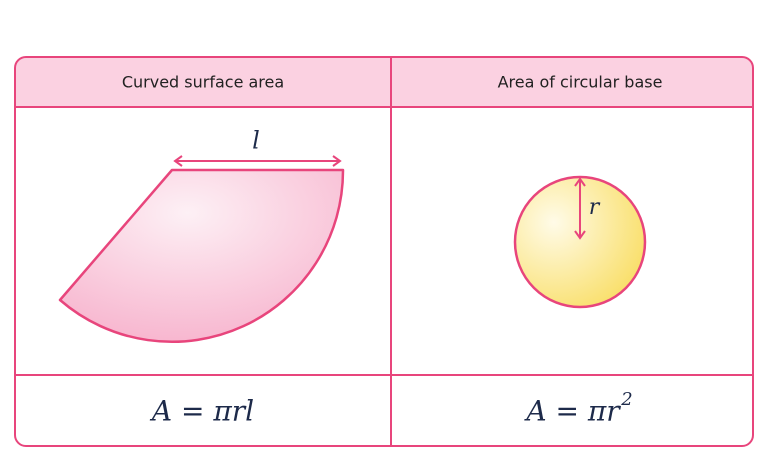 This screenshot has width=768, height=449. I want to click on sector, so click(201, 256).